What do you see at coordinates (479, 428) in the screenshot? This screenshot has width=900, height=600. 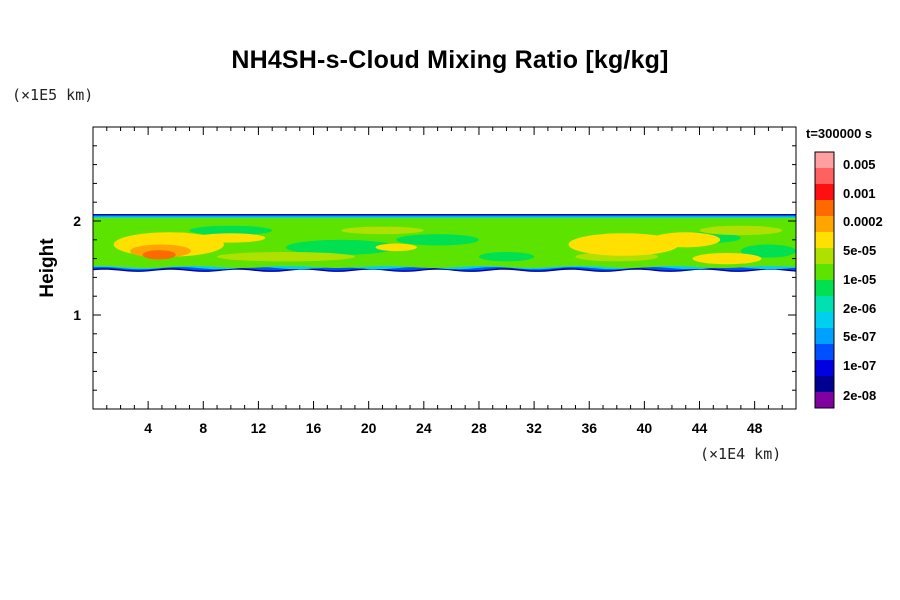 I see `x-tick-label: 28` at bounding box center [479, 428].